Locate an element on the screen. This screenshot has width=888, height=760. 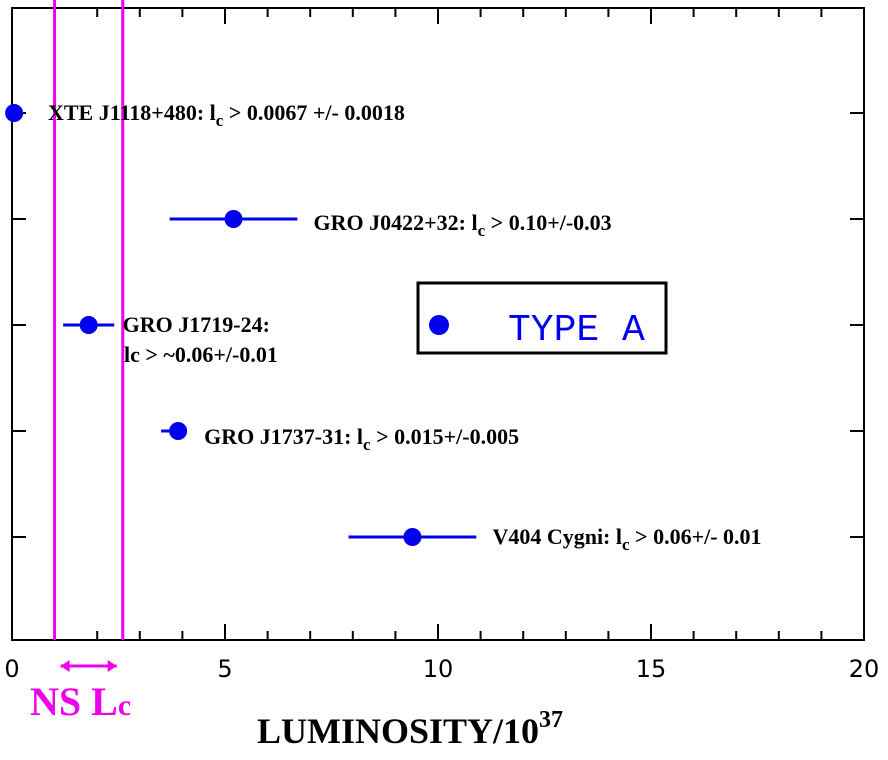
data-point-label: GRO J0422+32: lc > 0.10+/-0.03 is located at coordinates (463, 225).